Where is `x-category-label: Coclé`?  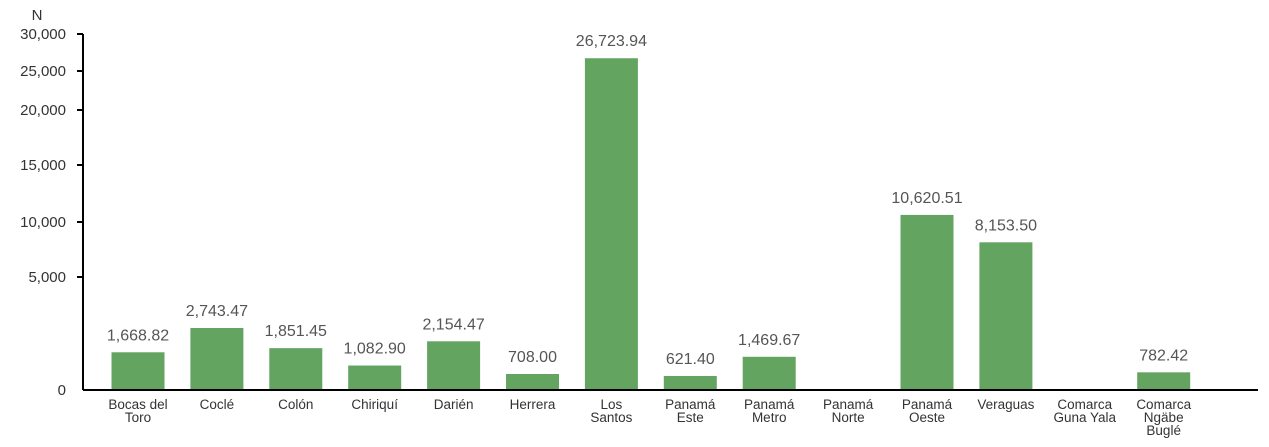 x-category-label: Coclé is located at coordinates (217, 404).